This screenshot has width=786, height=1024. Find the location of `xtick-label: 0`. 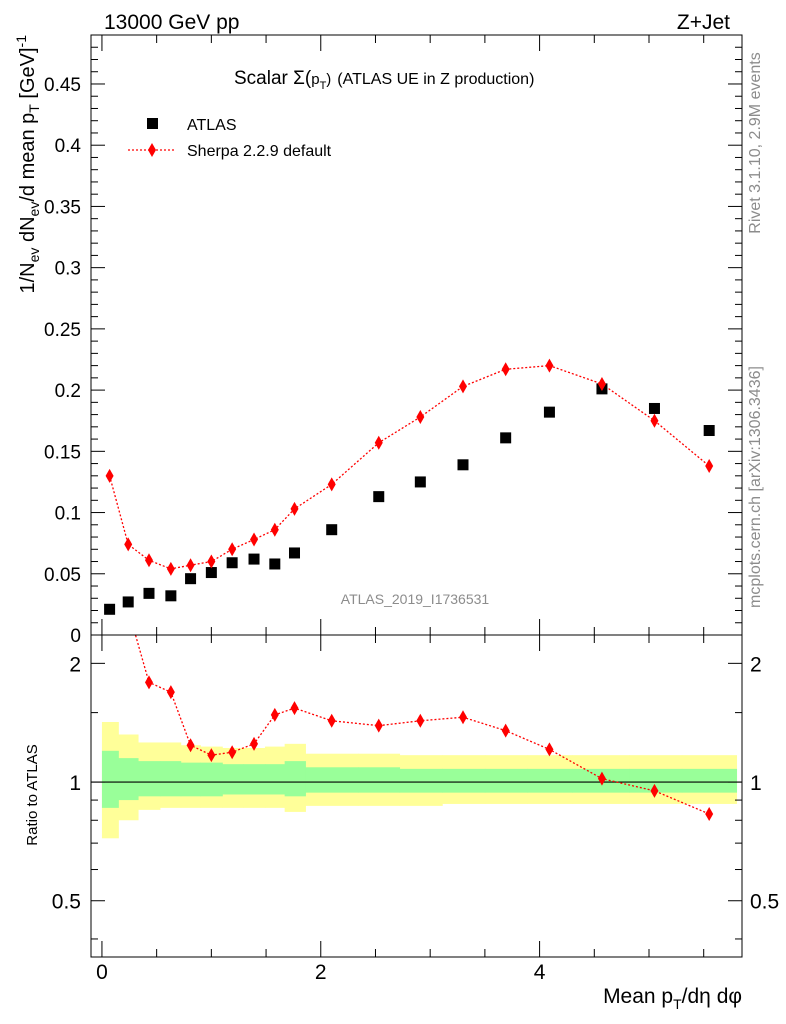

xtick-label: 0 is located at coordinates (102, 972).